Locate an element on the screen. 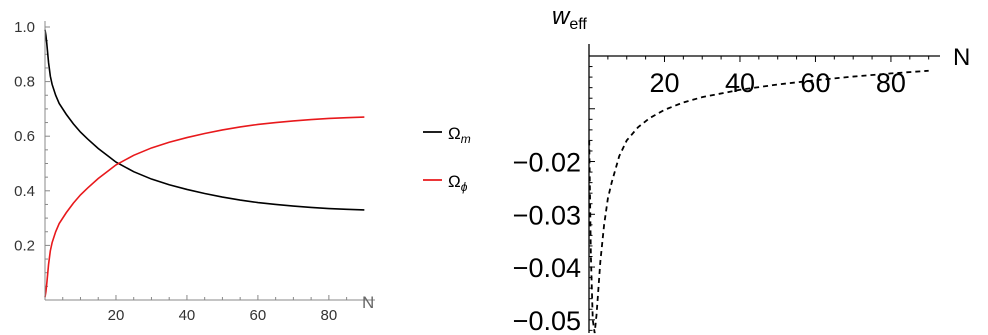 The width and height of the screenshot is (988, 335). right-y-tick-label: −0.02 is located at coordinates (547, 163).